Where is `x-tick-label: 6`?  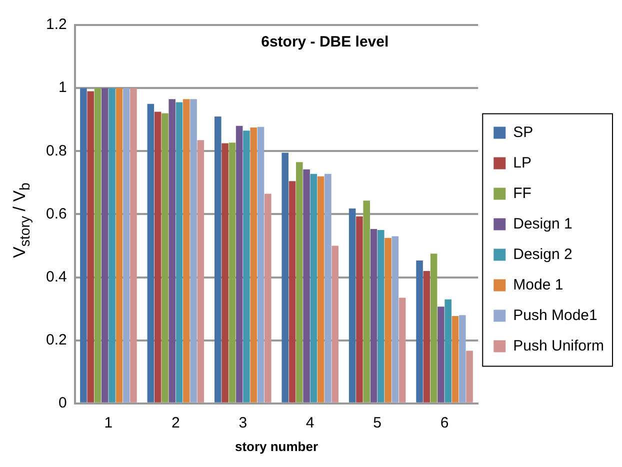
x-tick-label: 6 is located at coordinates (444, 423).